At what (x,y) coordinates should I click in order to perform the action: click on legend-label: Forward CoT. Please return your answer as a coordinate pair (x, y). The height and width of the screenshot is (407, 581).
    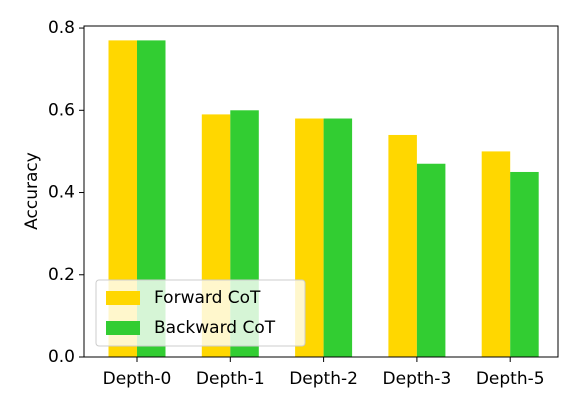
    Looking at the image, I should click on (207, 298).